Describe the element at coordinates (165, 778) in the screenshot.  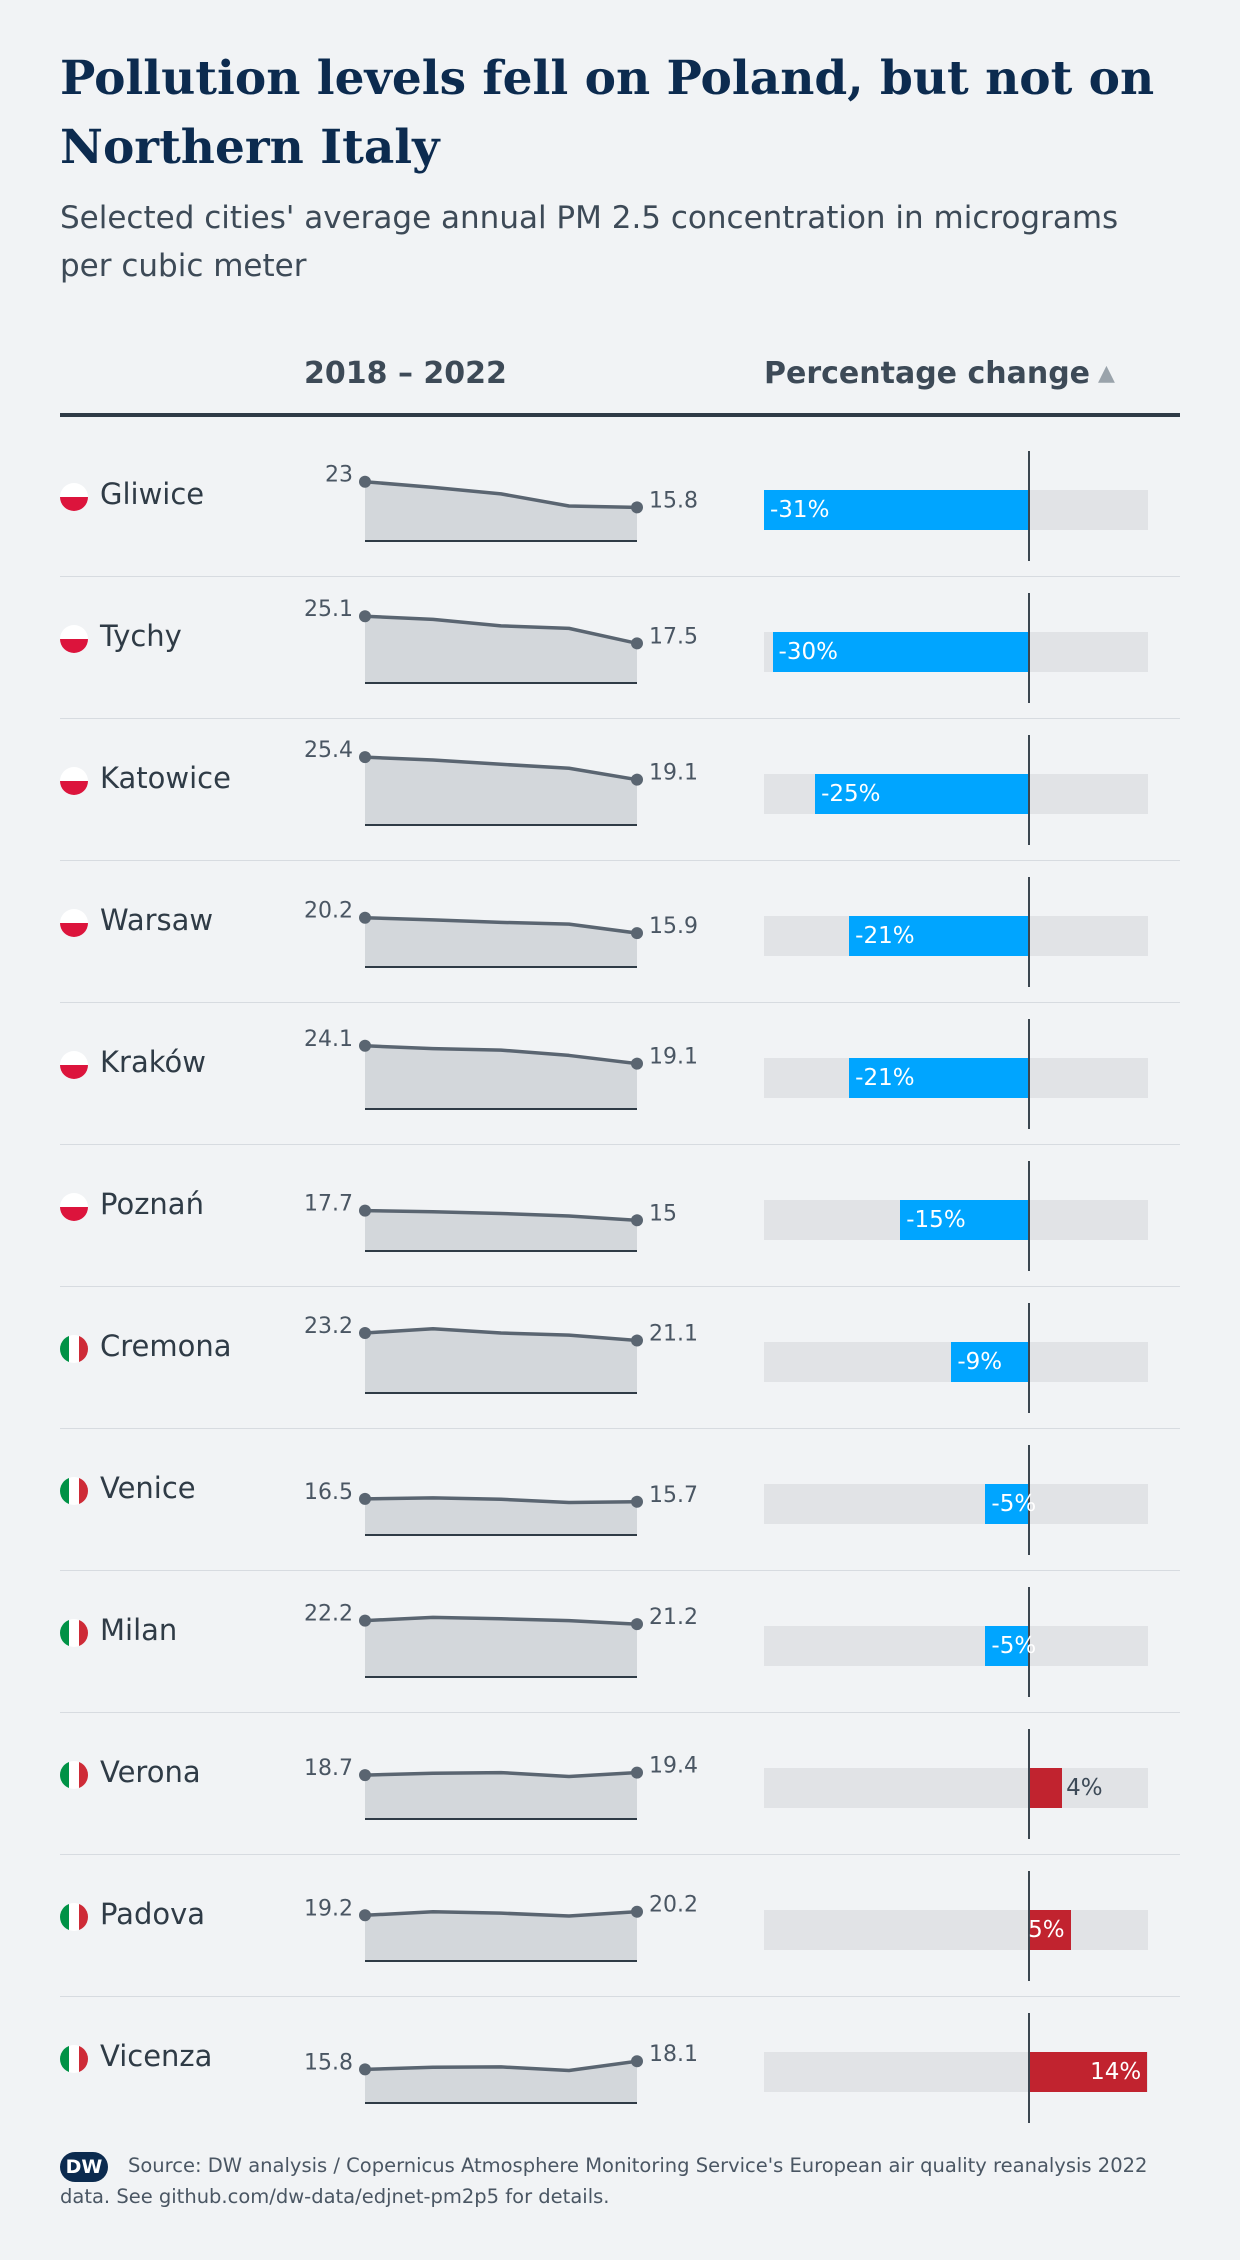
I see `city-name: Katowice` at that location.